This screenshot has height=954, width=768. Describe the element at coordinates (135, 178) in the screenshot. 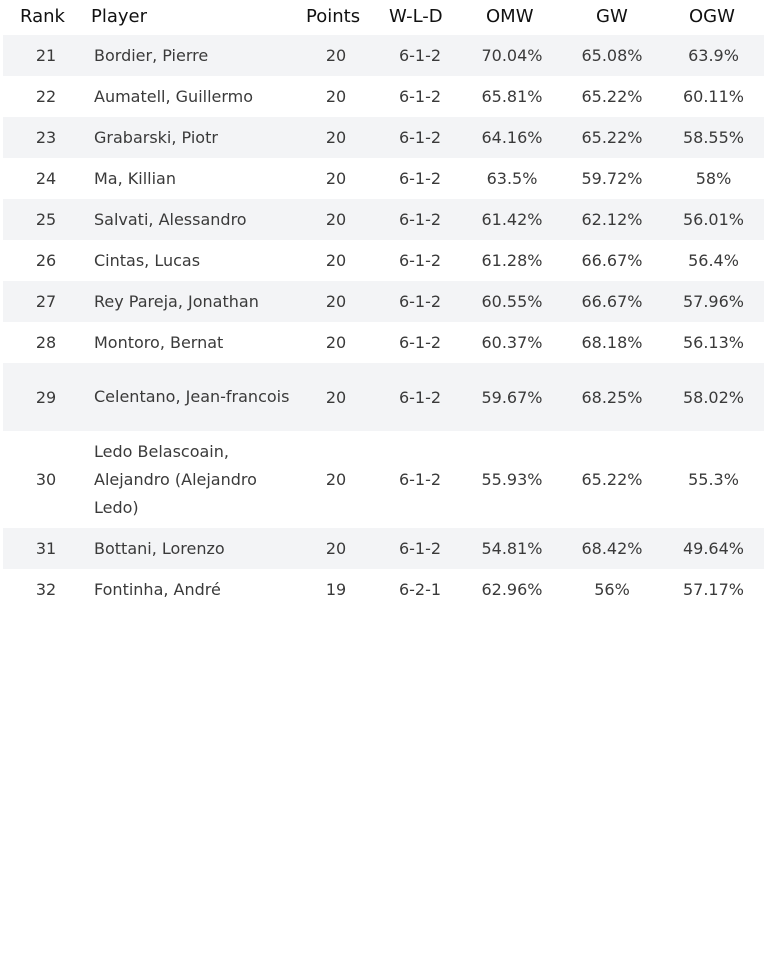

I see `cell-player: Ma, Killian` at that location.